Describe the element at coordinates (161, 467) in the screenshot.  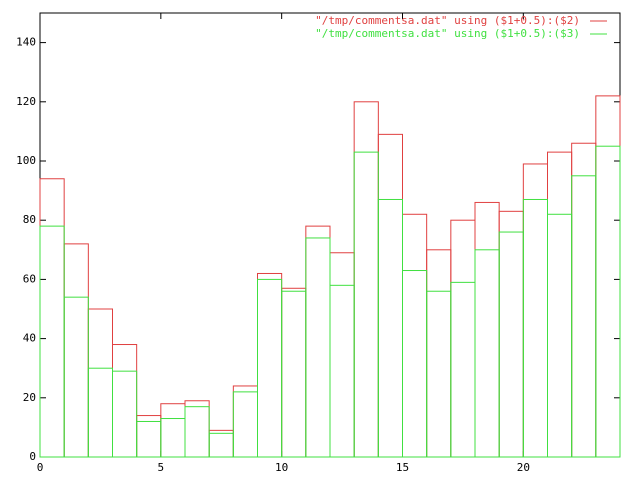
I see `x-tick-label: 5` at that location.